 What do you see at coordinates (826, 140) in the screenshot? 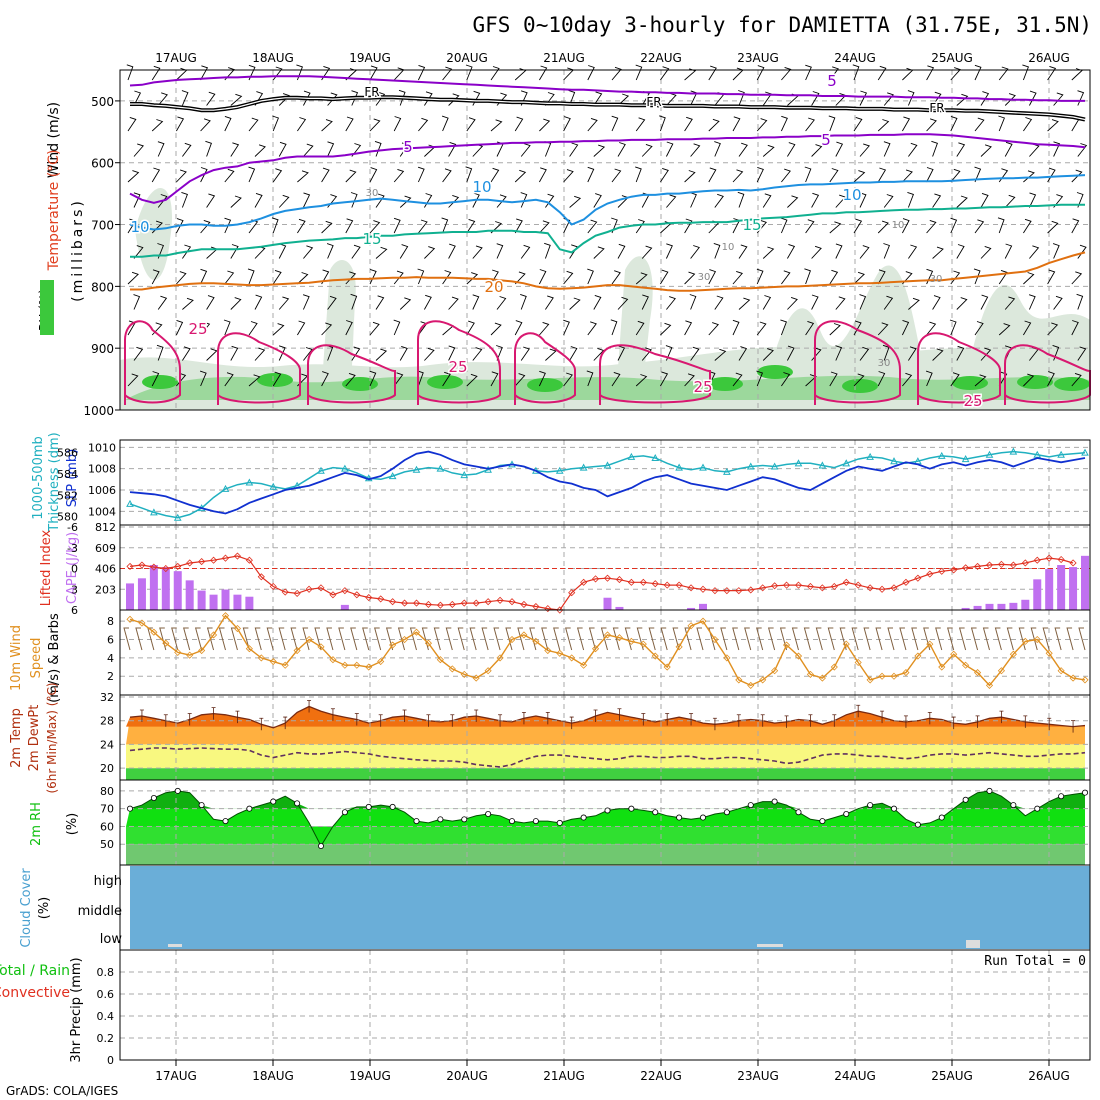
I see `contour-label-5: 5` at bounding box center [826, 140].